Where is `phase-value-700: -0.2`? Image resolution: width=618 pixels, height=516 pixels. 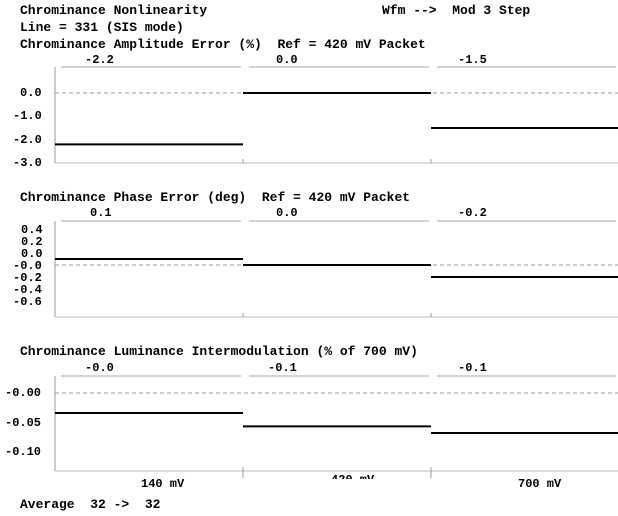 phase-value-700: -0.2 is located at coordinates (472, 213).